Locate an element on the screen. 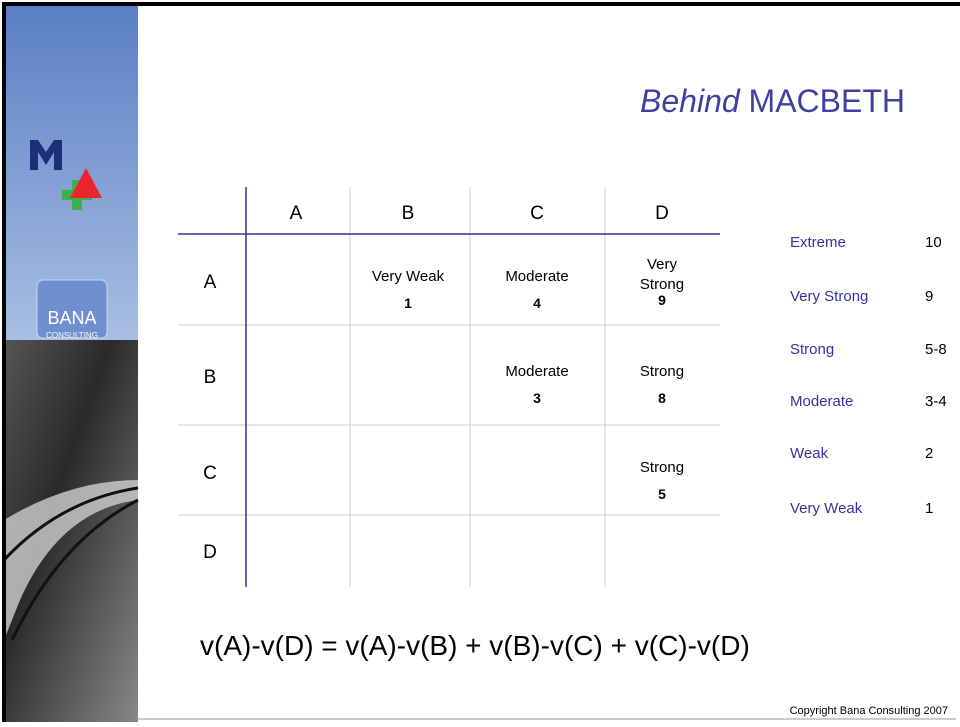  scale-label: Very Strong is located at coordinates (829, 296).